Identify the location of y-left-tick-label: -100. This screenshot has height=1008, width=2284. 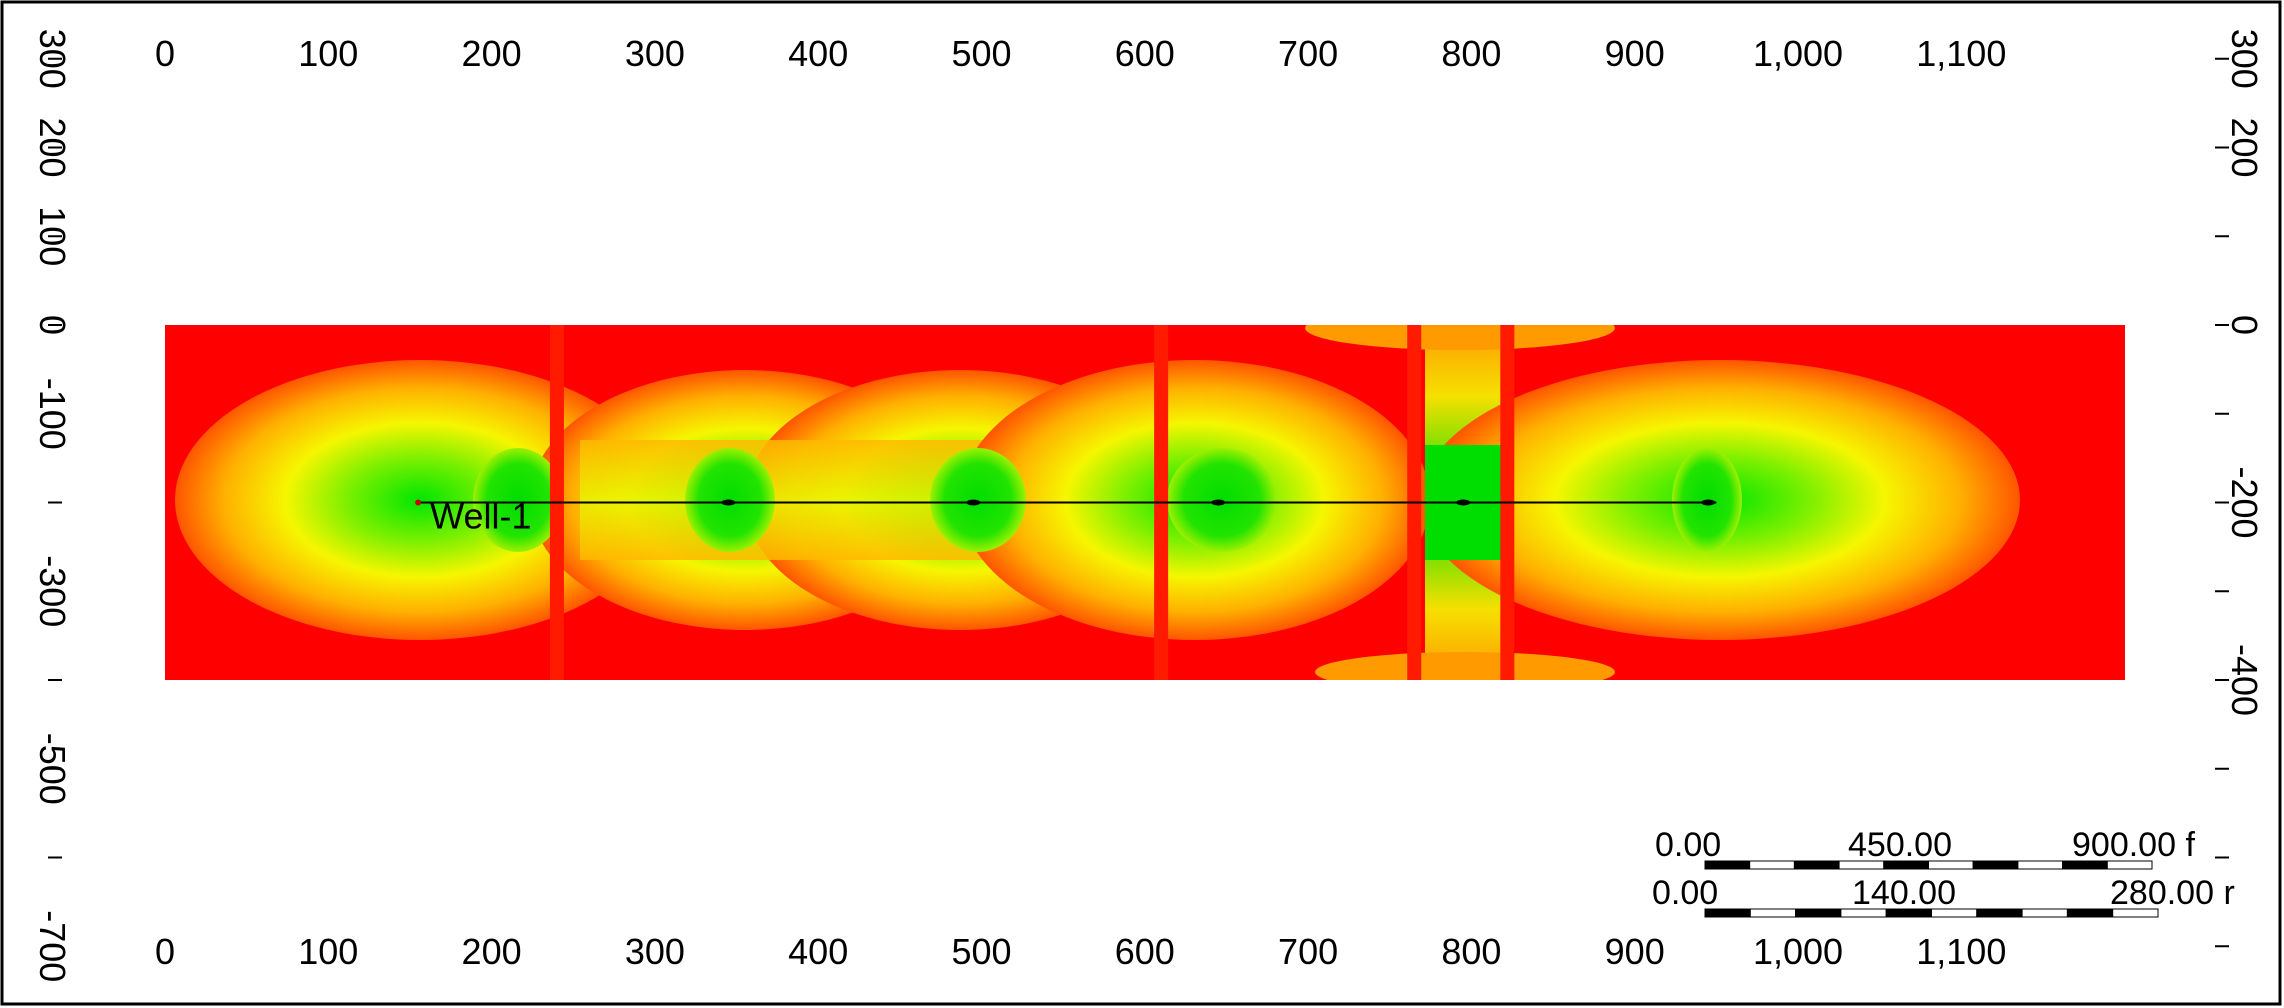
(52, 414).